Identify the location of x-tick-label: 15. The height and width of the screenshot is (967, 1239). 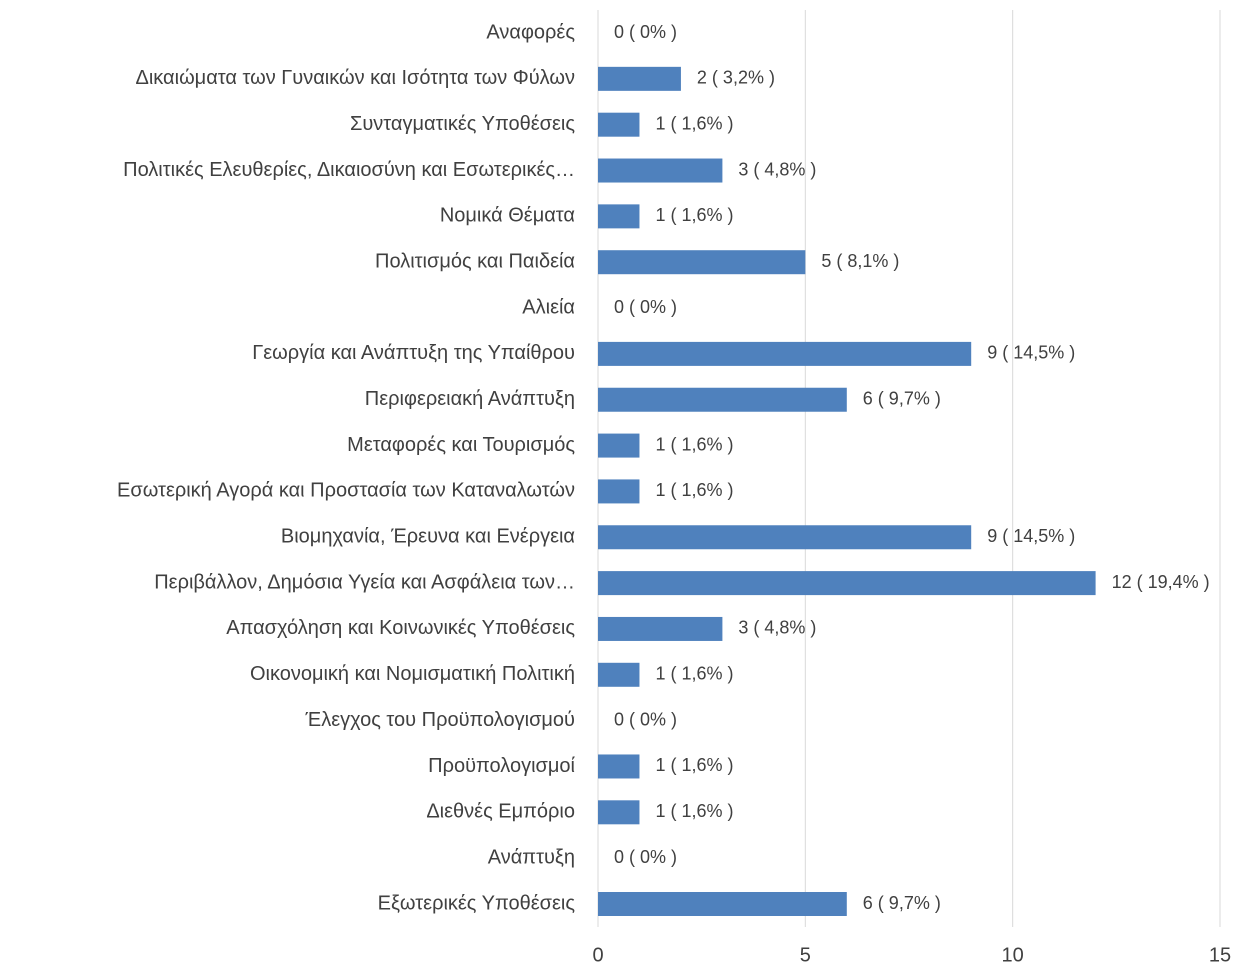
(1220, 955).